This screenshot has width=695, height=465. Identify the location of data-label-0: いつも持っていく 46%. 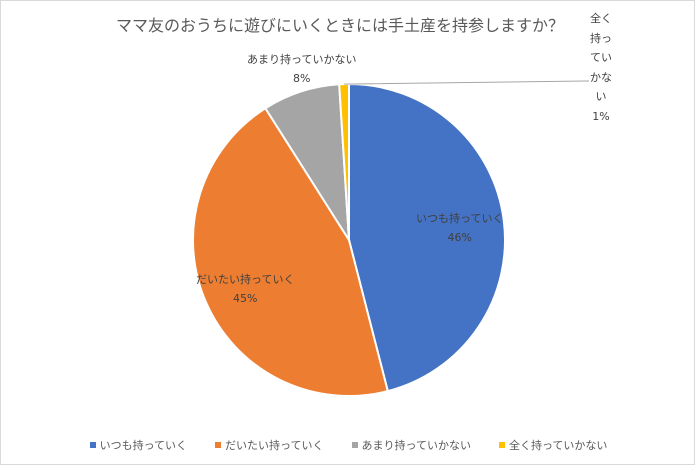
(459, 228).